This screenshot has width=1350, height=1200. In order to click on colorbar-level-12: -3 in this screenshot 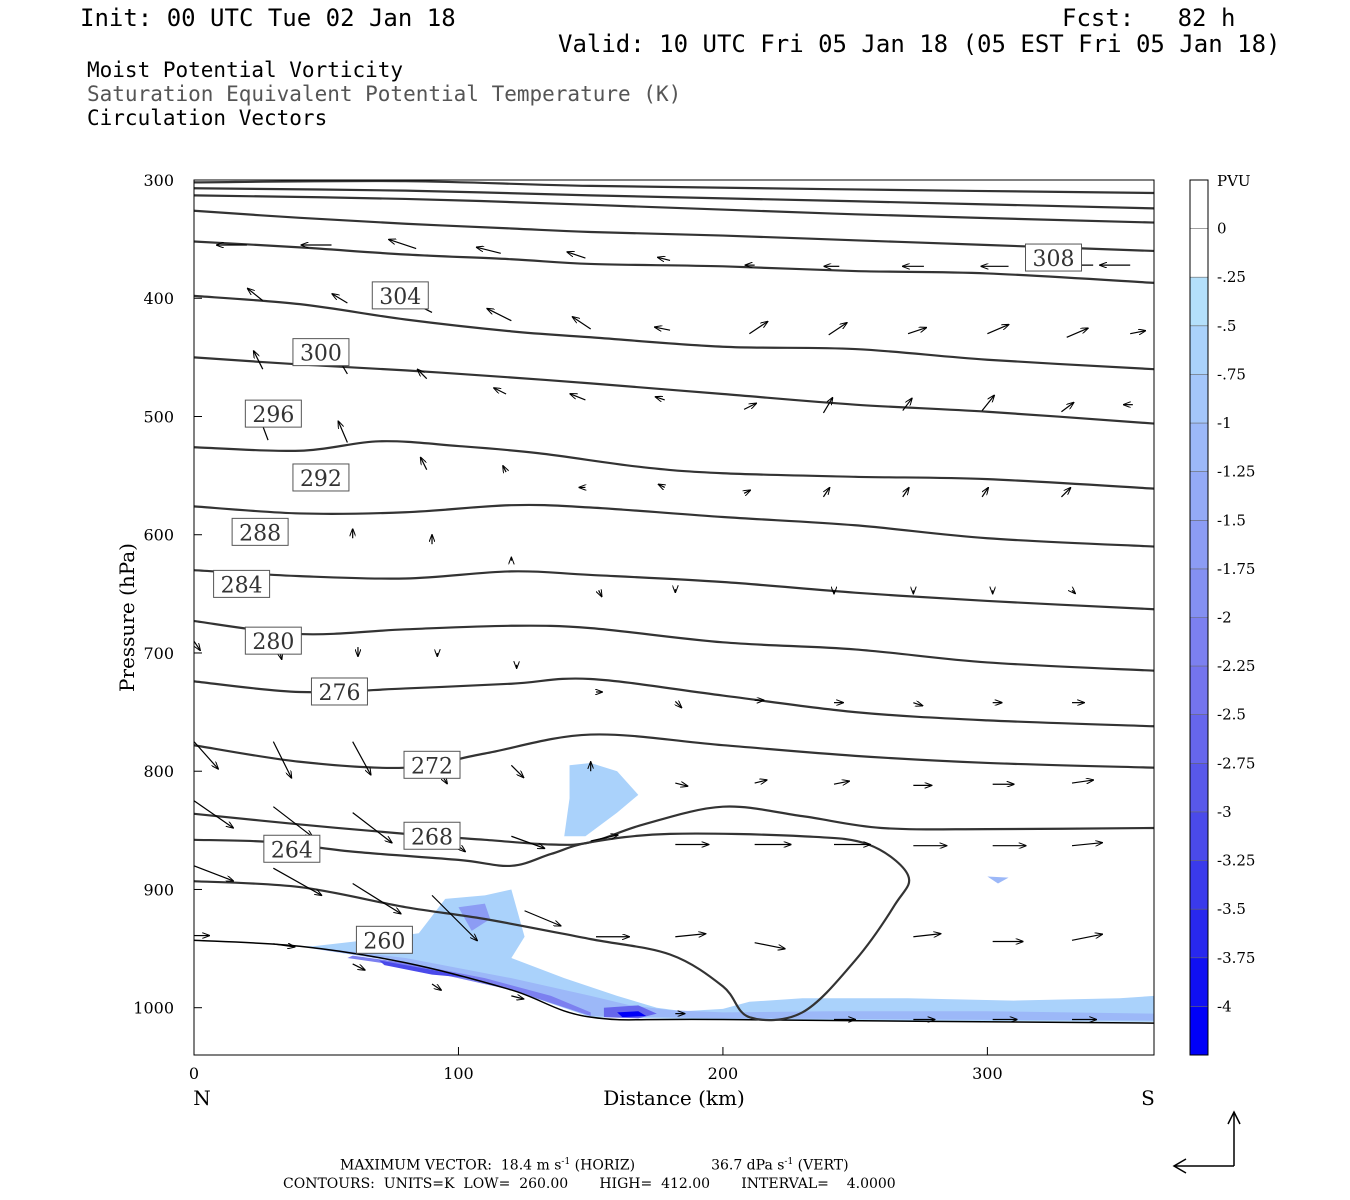, I will do `click(1224, 812)`.